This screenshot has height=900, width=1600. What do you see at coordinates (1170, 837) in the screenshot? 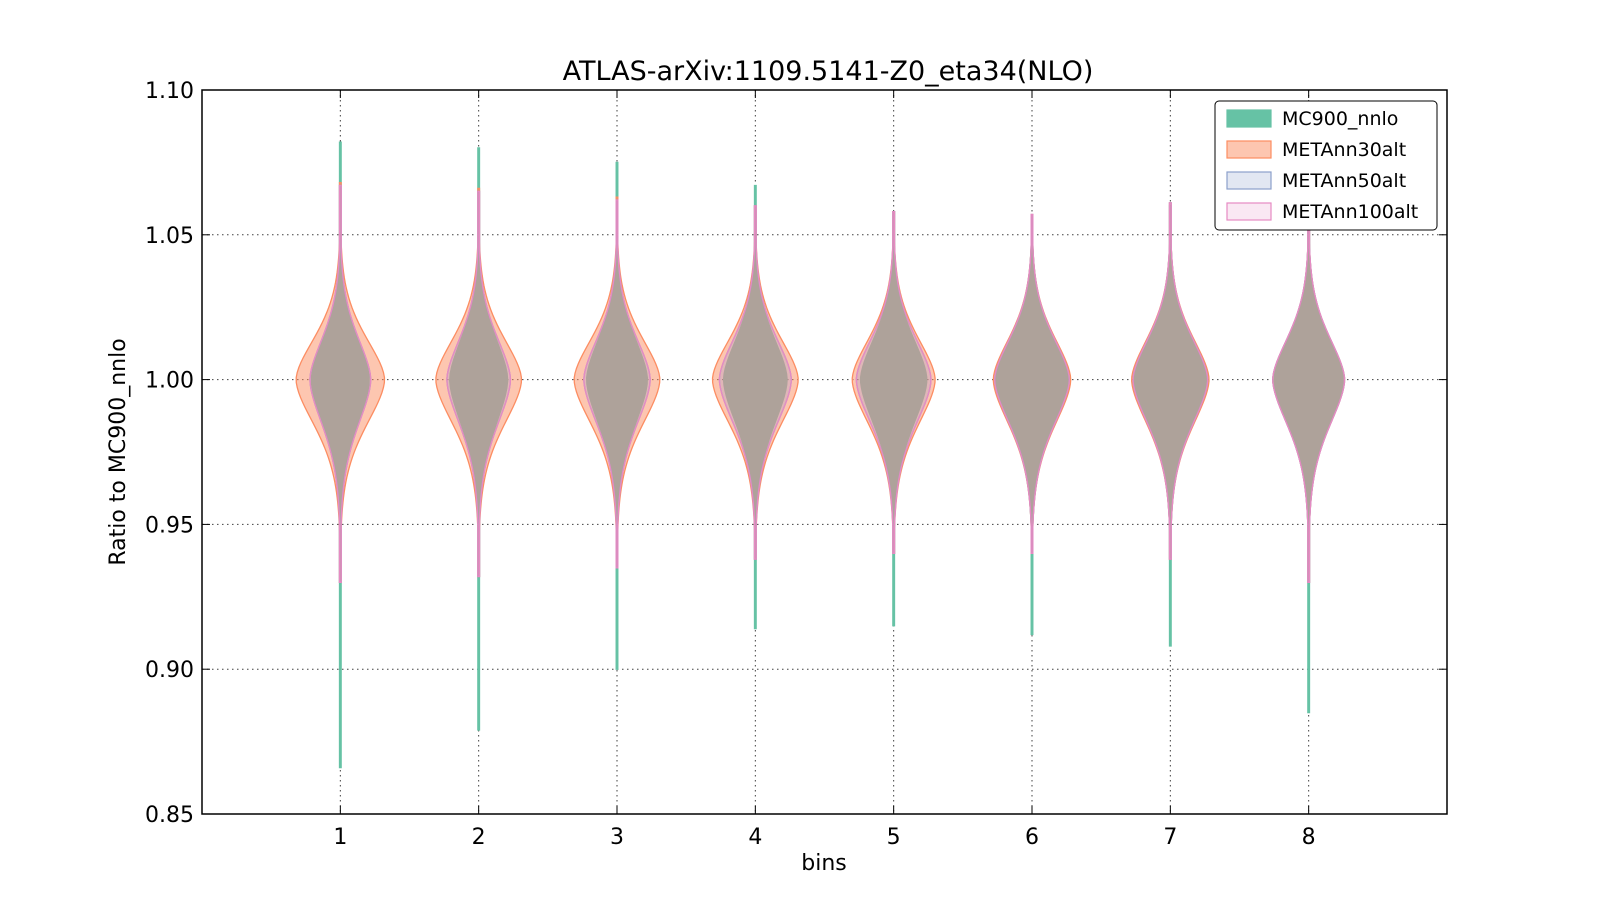
I see `x-tick-label: 7` at bounding box center [1170, 837].